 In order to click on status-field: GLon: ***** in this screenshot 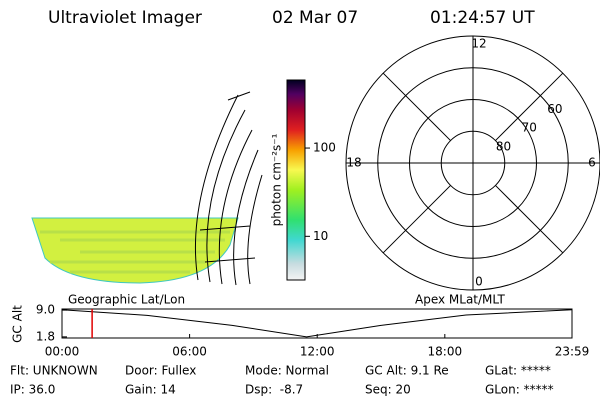, I will do `click(519, 390)`.